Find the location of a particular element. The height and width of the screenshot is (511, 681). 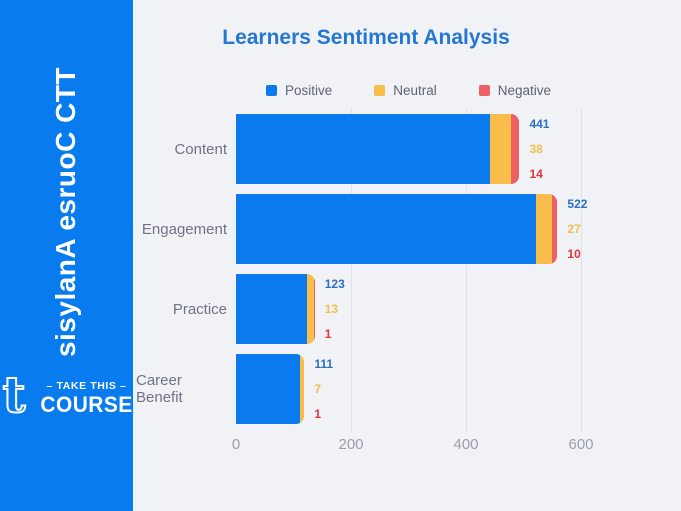

legend-item-neutral: Neutral is located at coordinates (405, 90).